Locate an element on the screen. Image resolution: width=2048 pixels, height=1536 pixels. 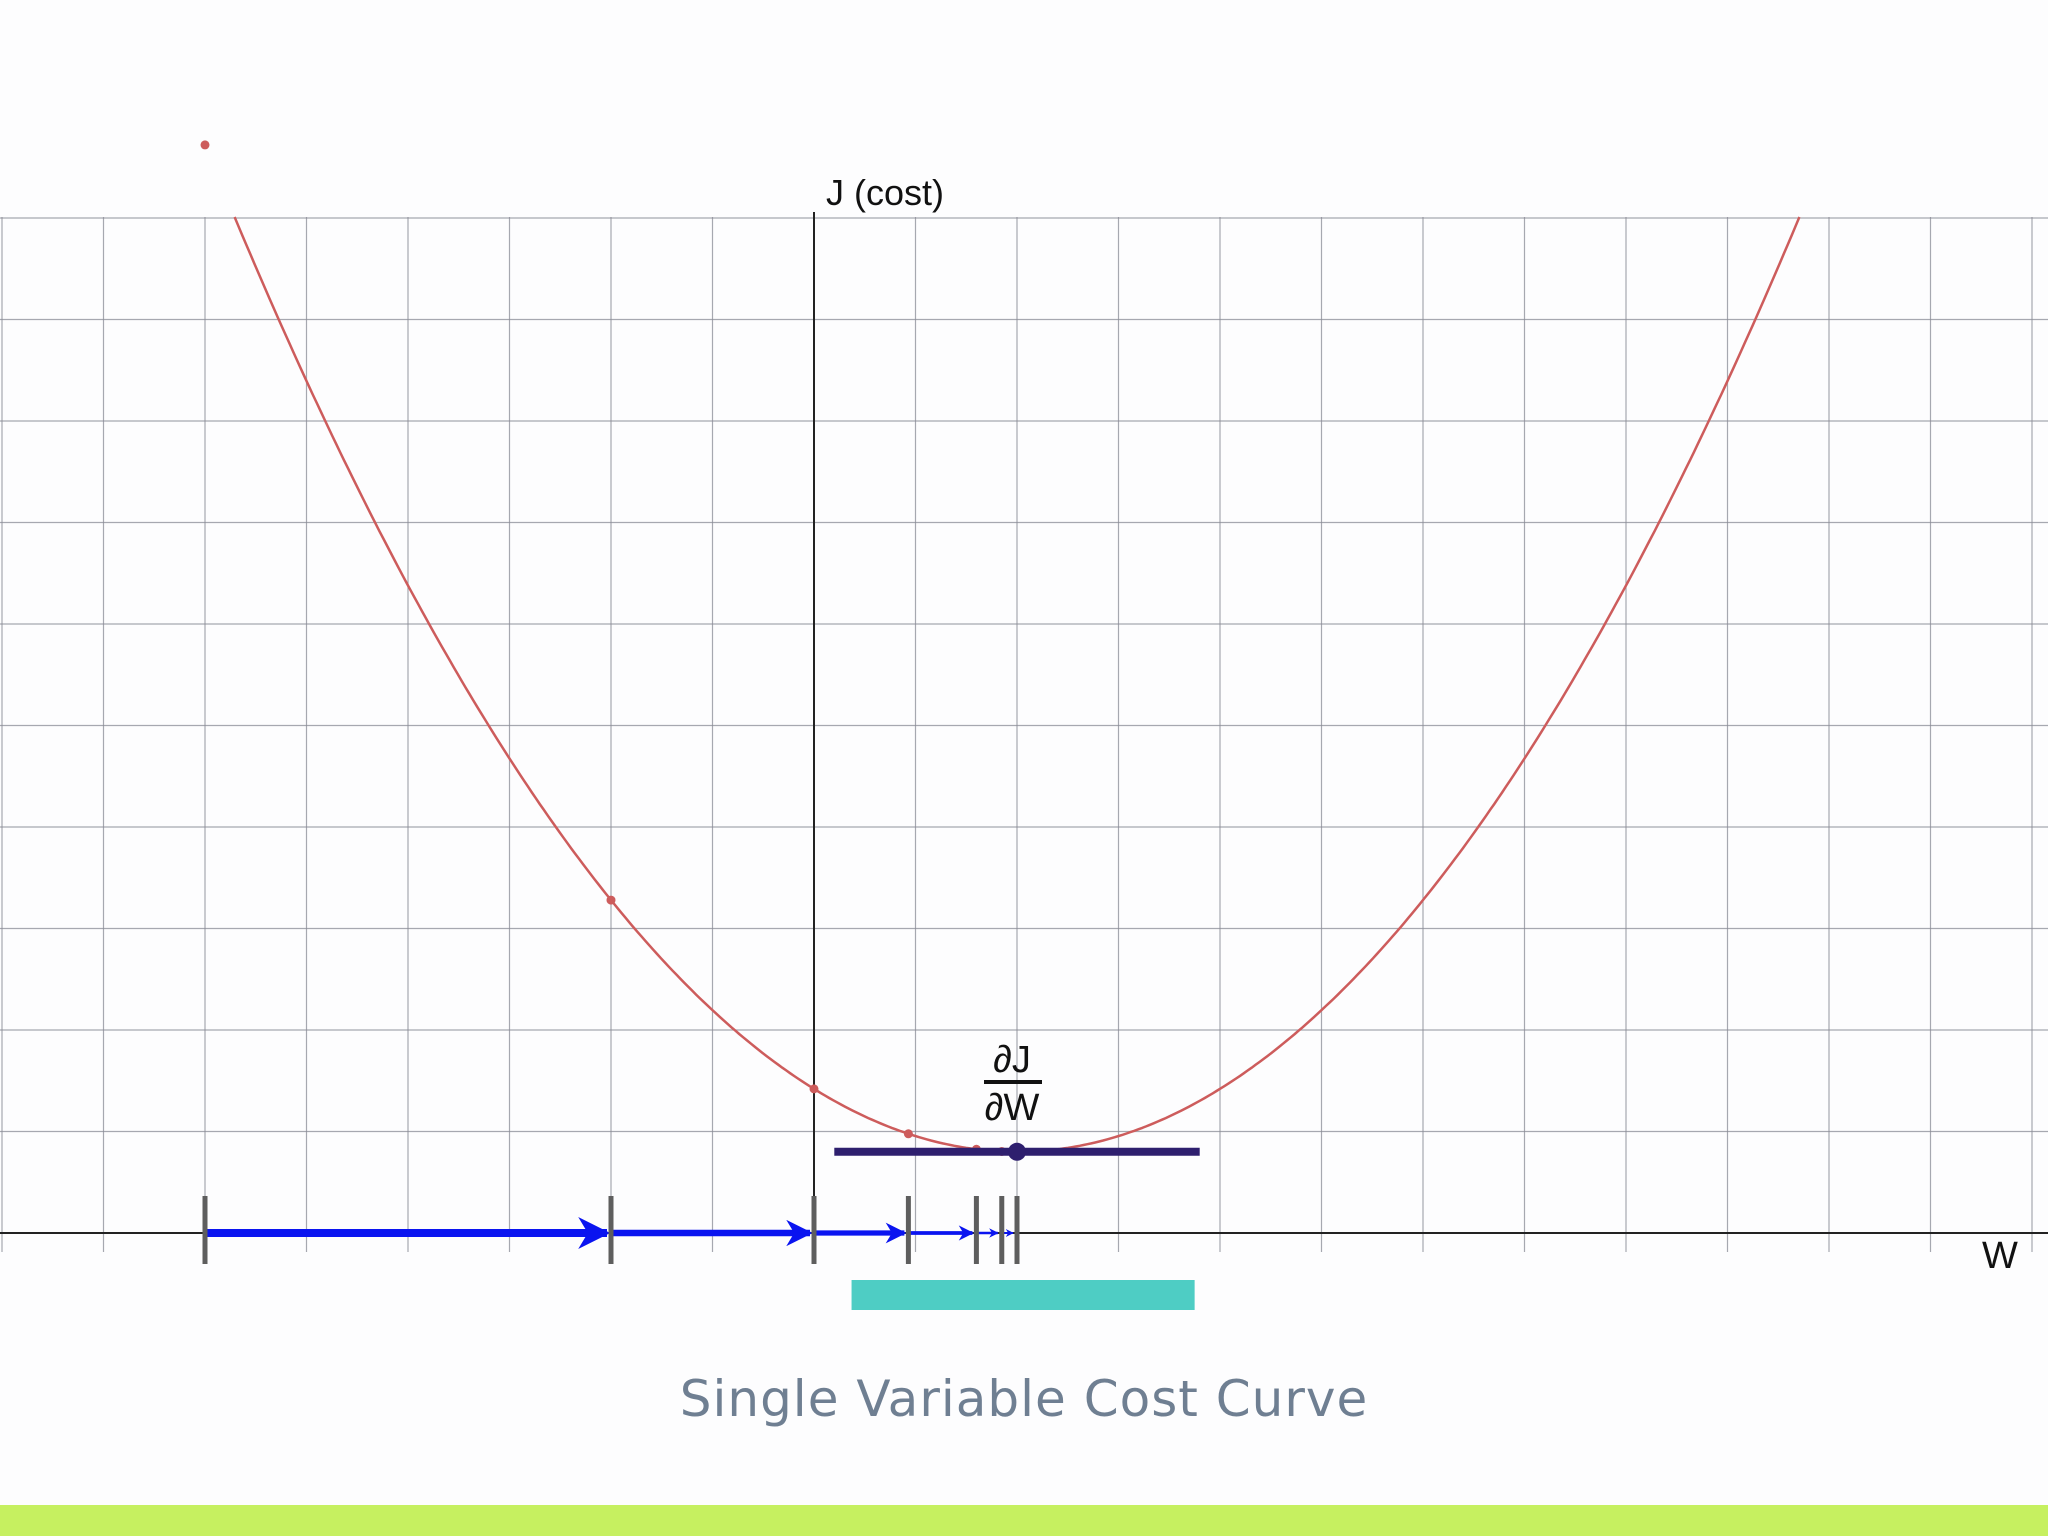
minimum-point is located at coordinates (1017, 1151).